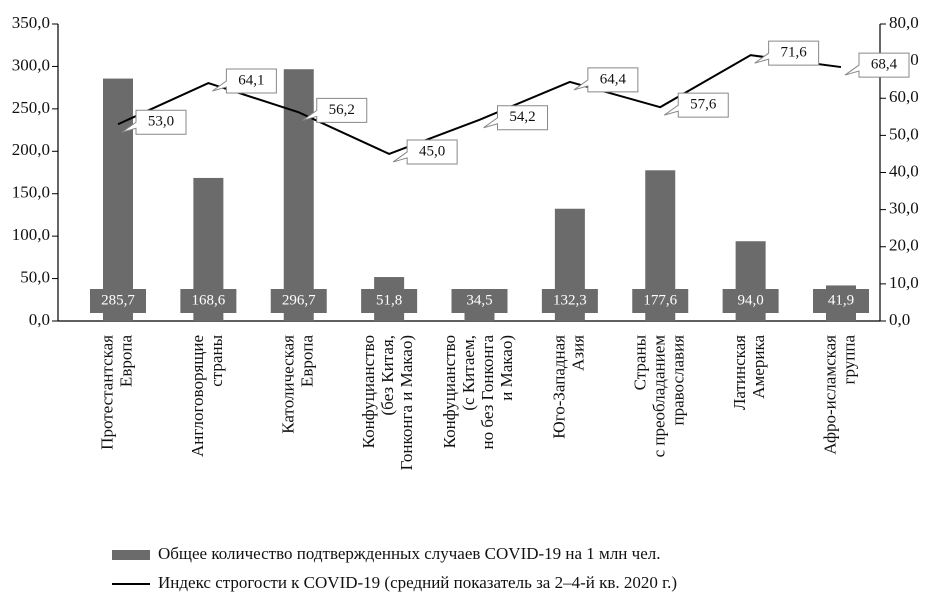 The width and height of the screenshot is (943, 599). What do you see at coordinates (39, 319) in the screenshot?
I see `y-tick-label: 0,0` at bounding box center [39, 319].